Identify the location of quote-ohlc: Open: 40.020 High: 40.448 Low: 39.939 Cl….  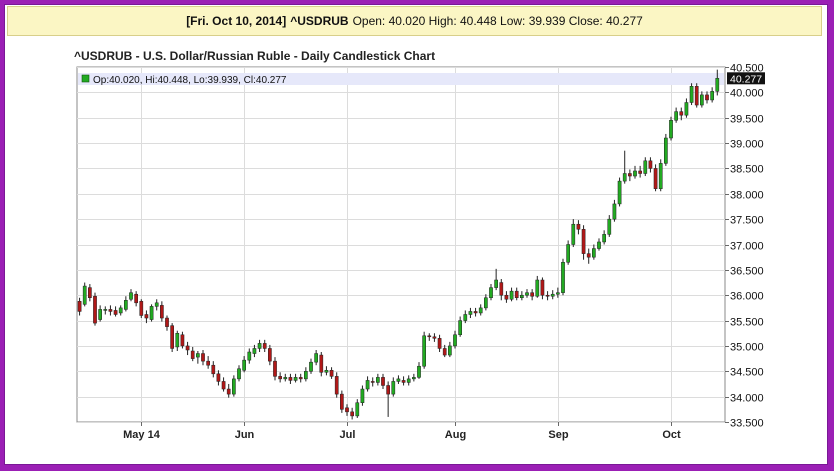
(497, 21).